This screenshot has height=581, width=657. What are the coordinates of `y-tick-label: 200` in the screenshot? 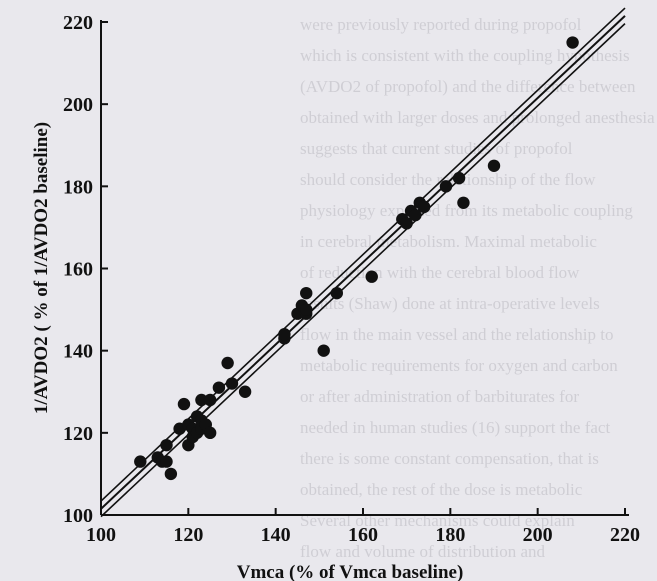 It's located at (78, 105).